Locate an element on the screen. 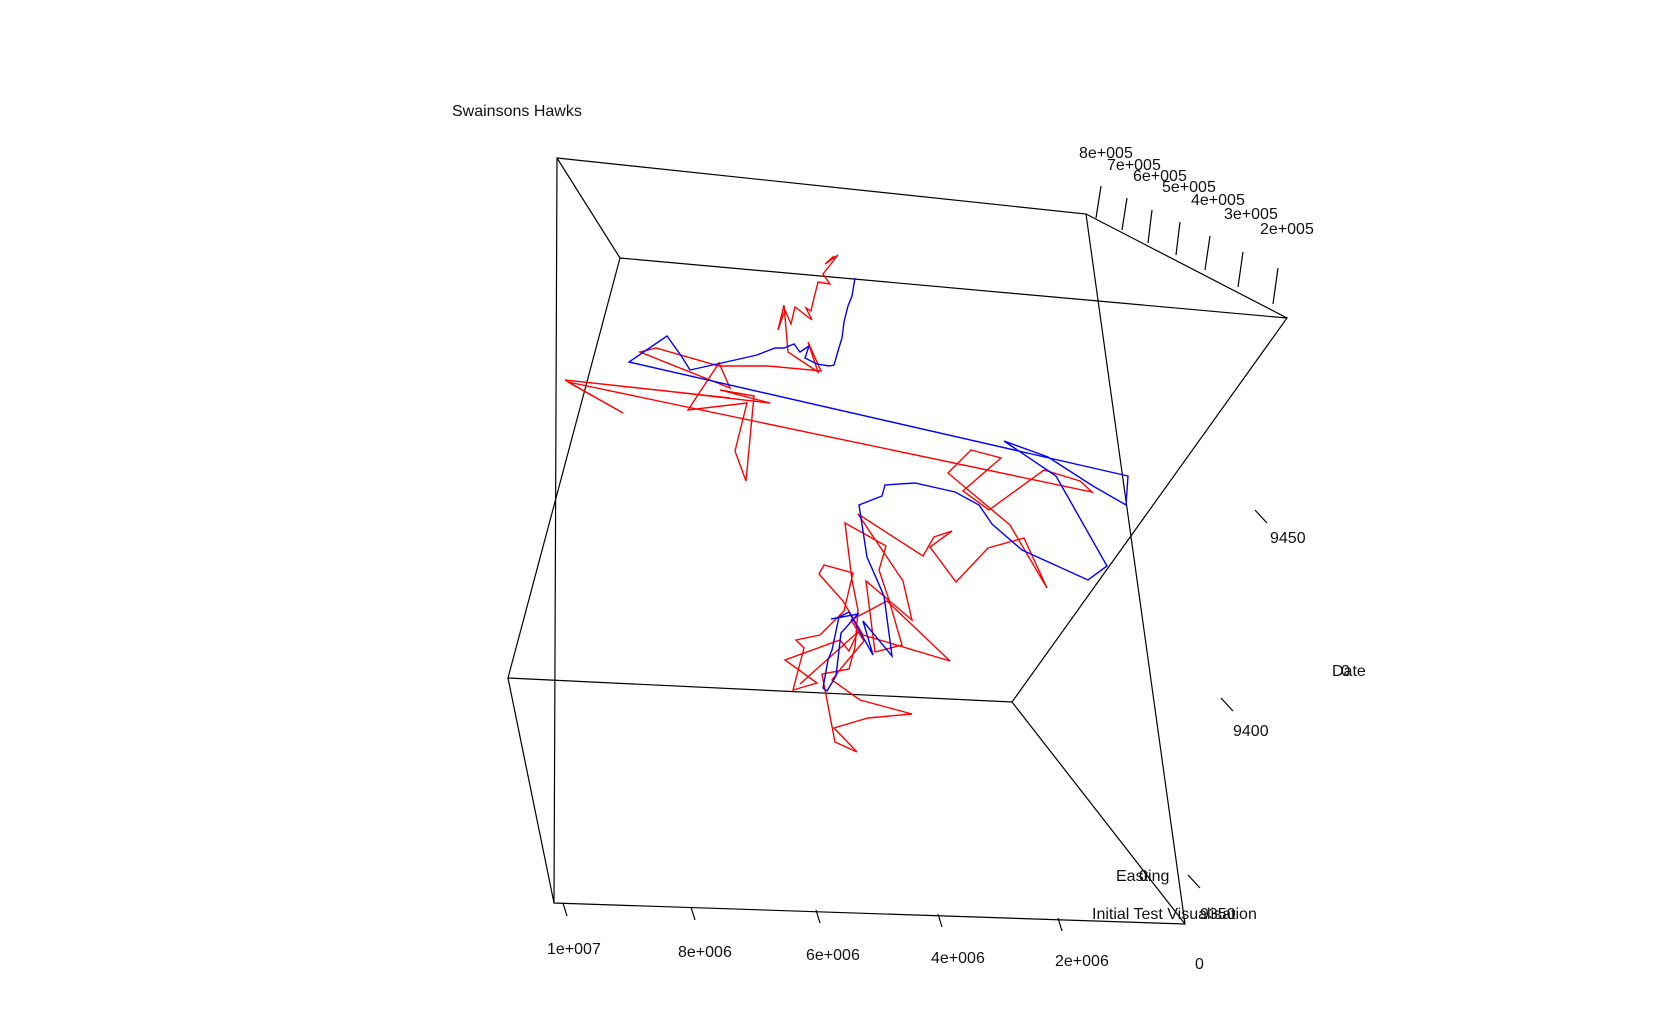  z-tick-label-1e7: 1e+007 is located at coordinates (574, 949).